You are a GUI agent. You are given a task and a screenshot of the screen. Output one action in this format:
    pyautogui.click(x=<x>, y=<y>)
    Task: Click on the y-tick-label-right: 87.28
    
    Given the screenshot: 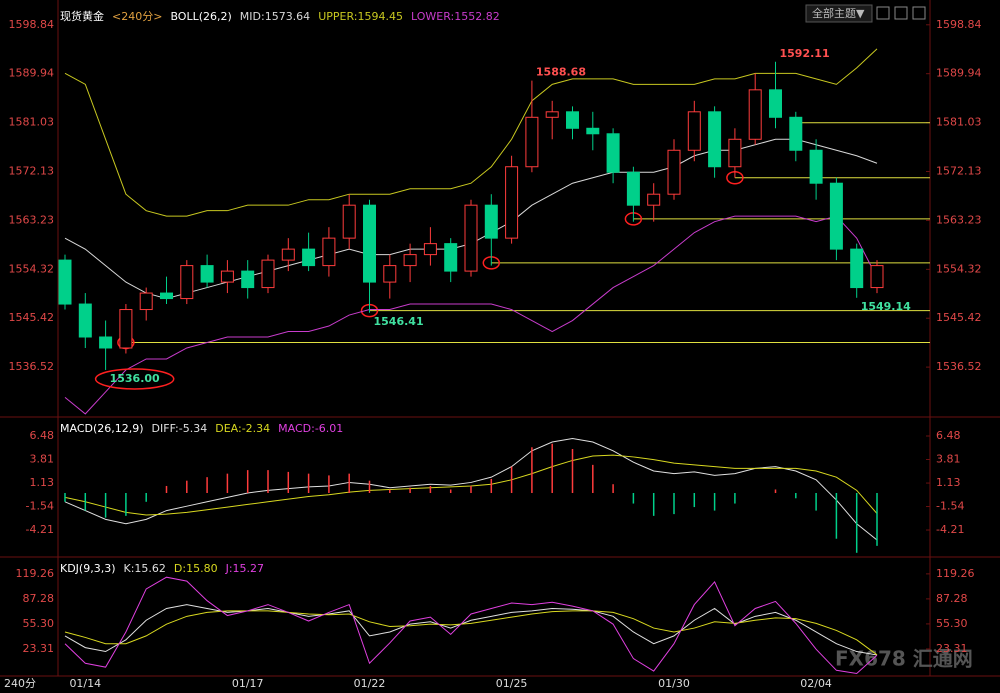 What is the action you would take?
    pyautogui.click(x=952, y=598)
    